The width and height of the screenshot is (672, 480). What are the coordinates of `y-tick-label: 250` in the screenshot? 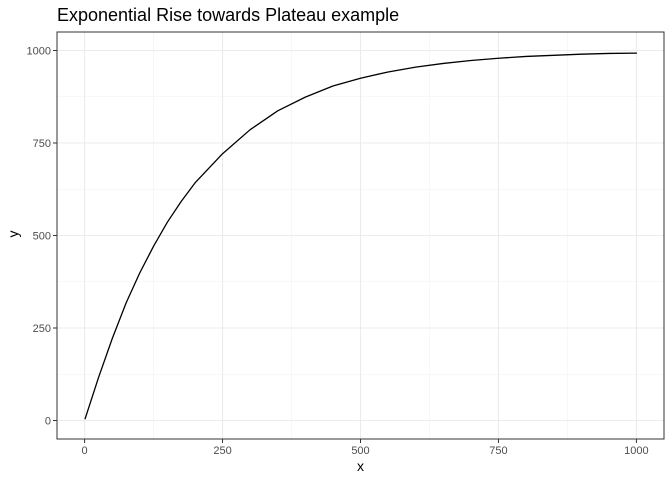 It's located at (42, 329).